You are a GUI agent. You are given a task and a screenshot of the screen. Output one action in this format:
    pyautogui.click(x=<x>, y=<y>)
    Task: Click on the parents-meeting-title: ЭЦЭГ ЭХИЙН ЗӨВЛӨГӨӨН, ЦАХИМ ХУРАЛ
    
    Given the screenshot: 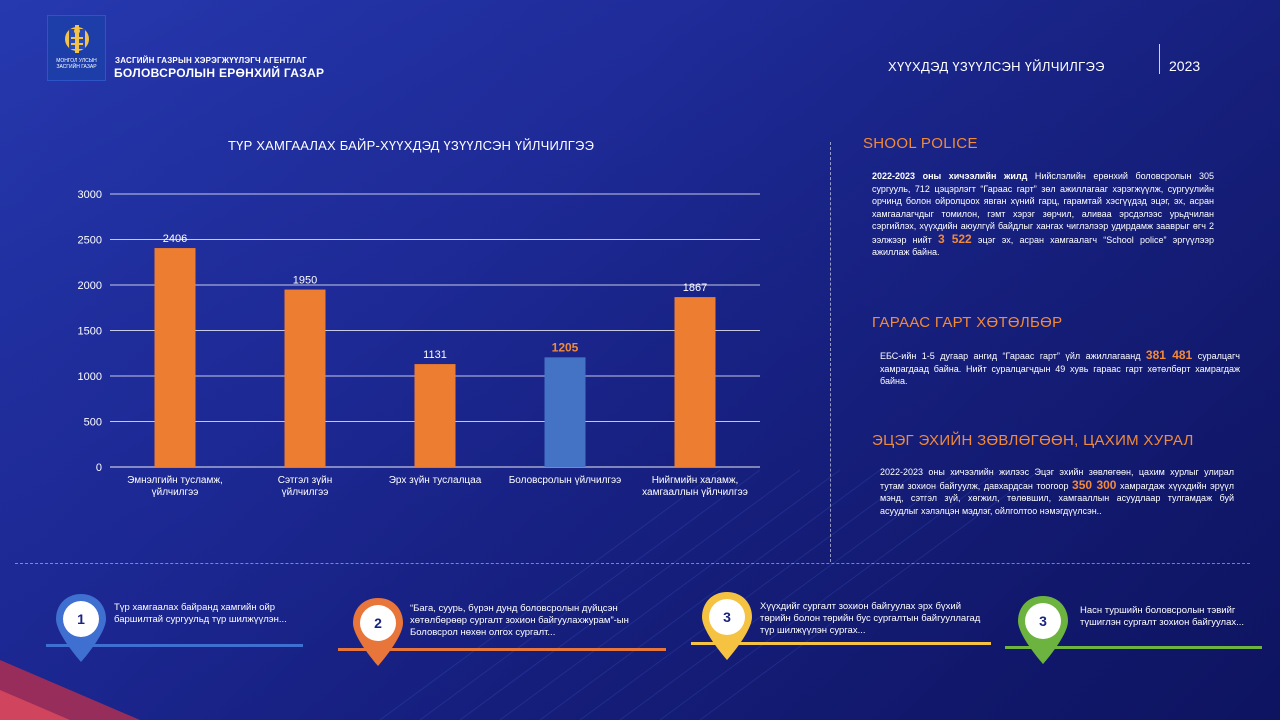 What is the action you would take?
    pyautogui.click(x=1033, y=440)
    